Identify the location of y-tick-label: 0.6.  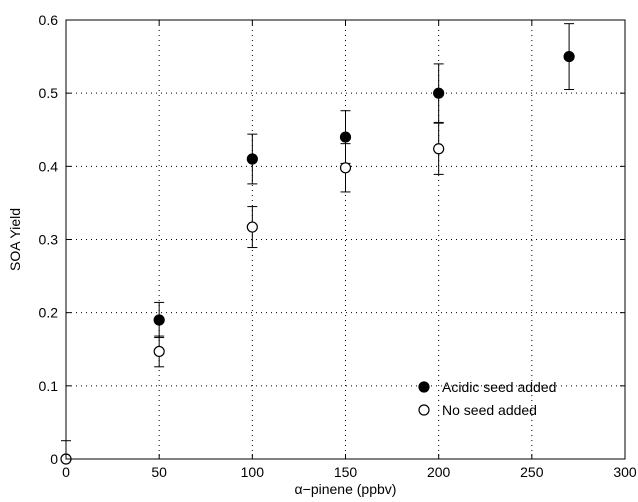
(49, 20).